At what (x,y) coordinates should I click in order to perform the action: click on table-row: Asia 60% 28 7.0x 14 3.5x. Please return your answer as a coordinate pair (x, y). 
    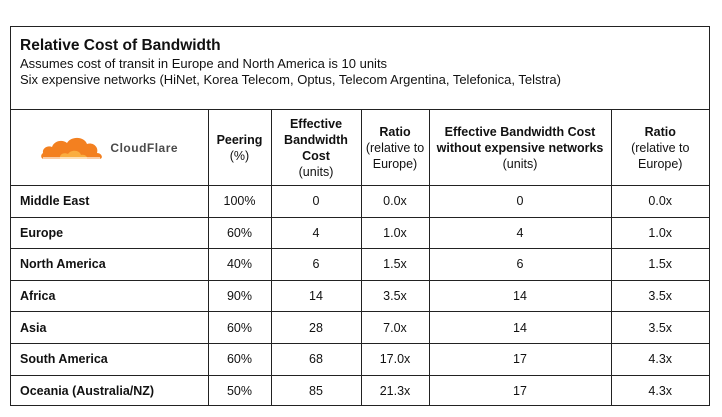
    Looking at the image, I should click on (360, 327).